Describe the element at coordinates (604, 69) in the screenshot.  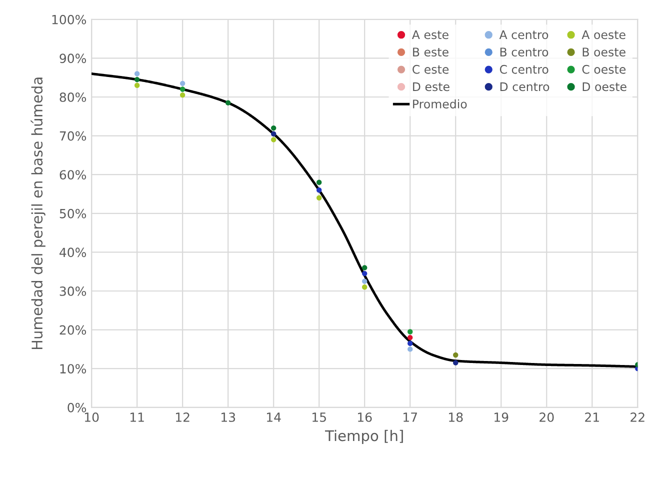
I see `legend-label: C oeste` at that location.